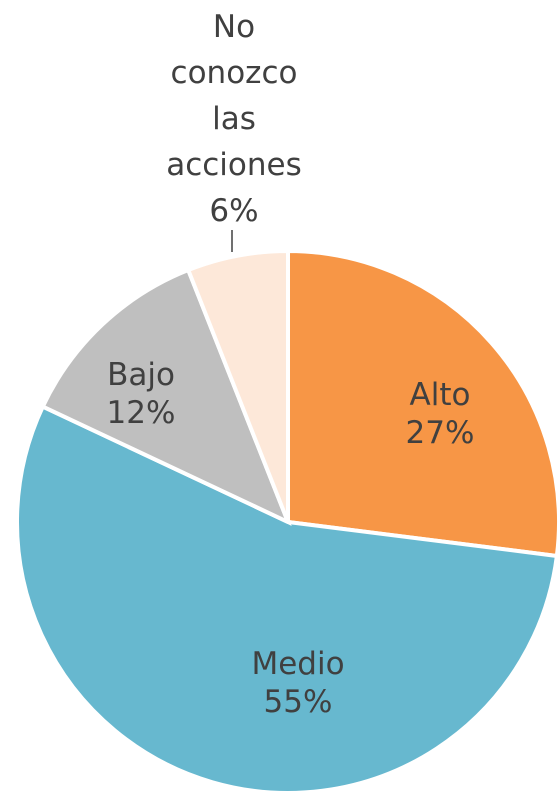 Image resolution: width=560 pixels, height=796 pixels. What do you see at coordinates (440, 395) in the screenshot?
I see `category-label: Alto` at bounding box center [440, 395].